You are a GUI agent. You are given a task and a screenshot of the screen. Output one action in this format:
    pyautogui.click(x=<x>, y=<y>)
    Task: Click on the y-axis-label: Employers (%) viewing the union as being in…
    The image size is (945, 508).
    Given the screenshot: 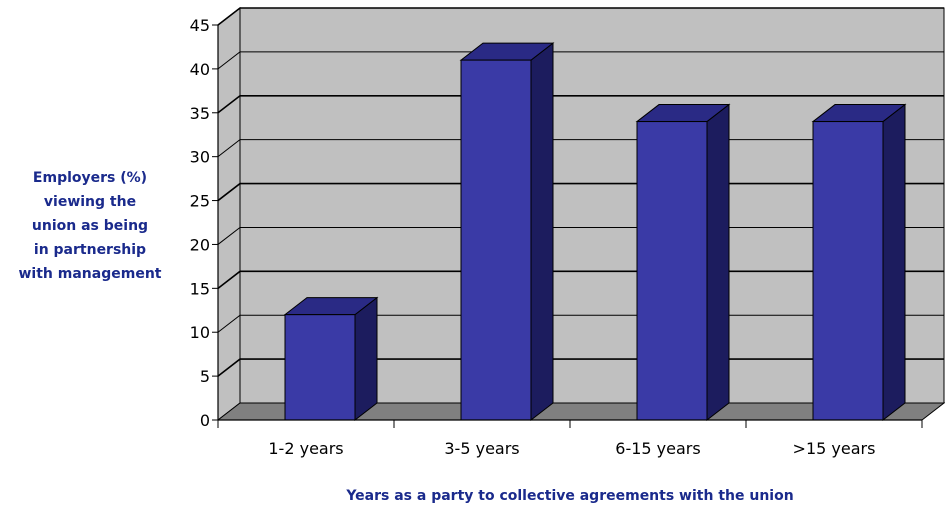 What is the action you would take?
    pyautogui.click(x=90, y=226)
    